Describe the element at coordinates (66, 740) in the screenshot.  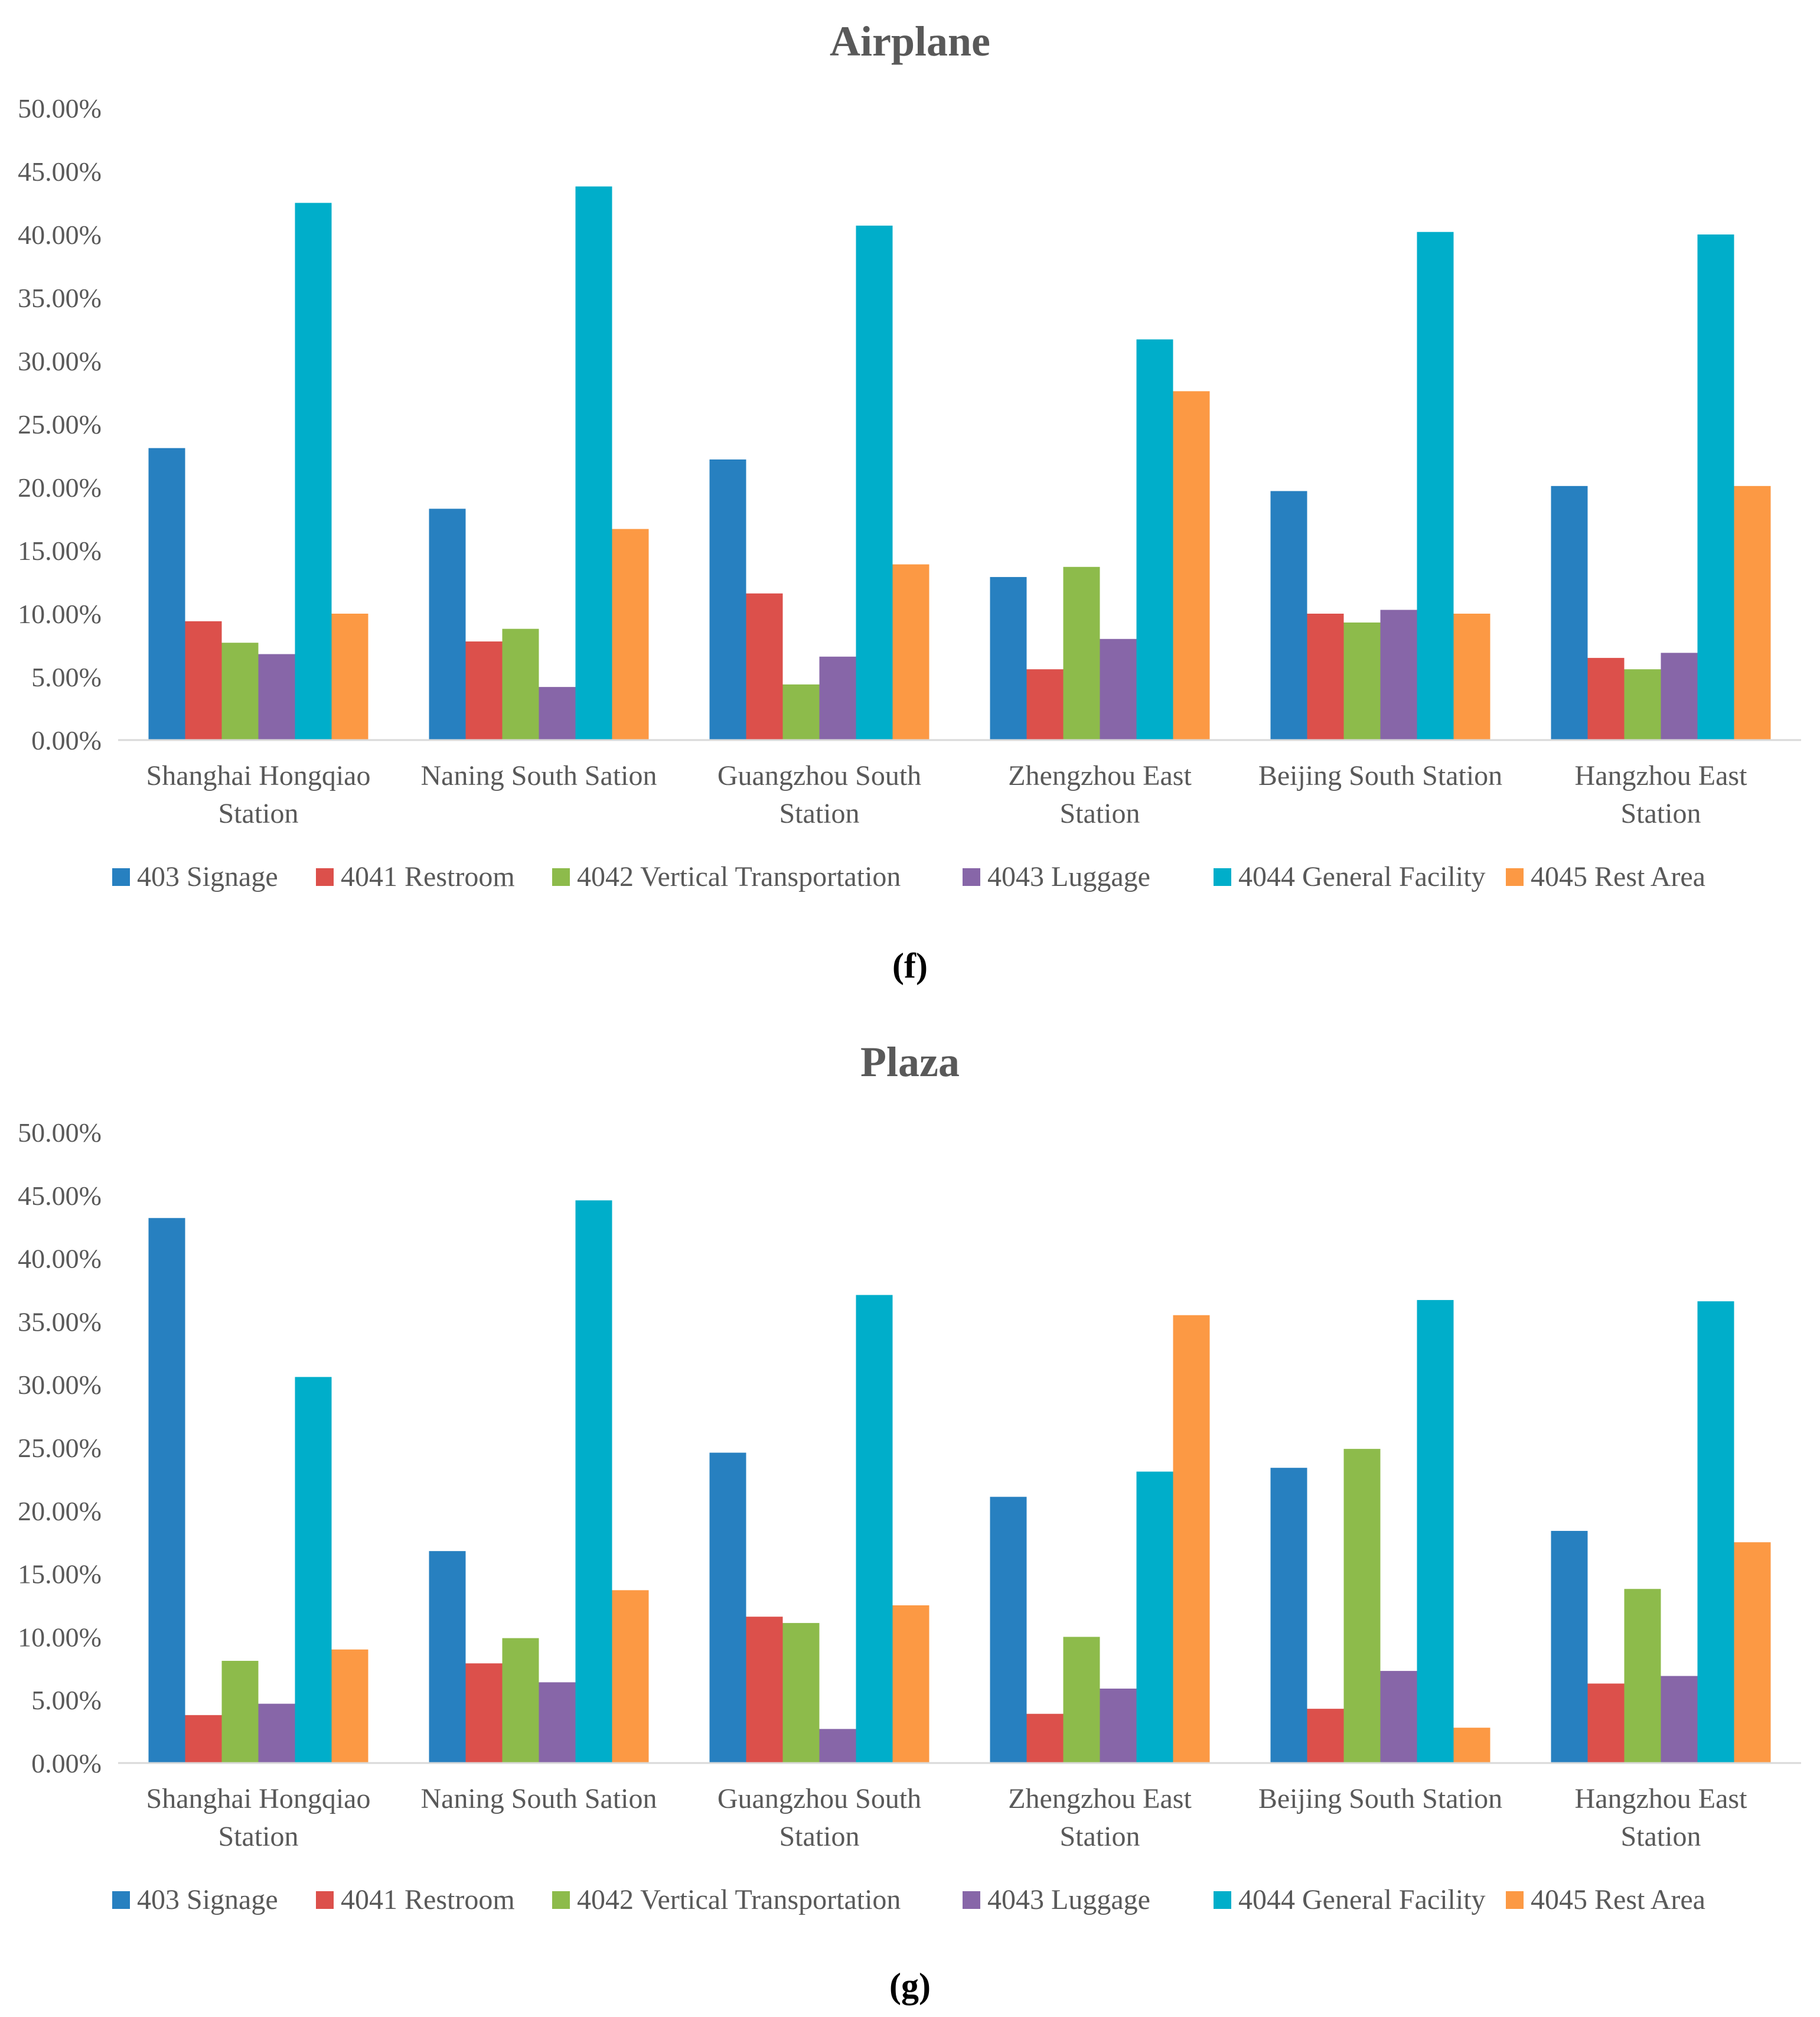
I see `y-tick-label: 0.00%` at that location.